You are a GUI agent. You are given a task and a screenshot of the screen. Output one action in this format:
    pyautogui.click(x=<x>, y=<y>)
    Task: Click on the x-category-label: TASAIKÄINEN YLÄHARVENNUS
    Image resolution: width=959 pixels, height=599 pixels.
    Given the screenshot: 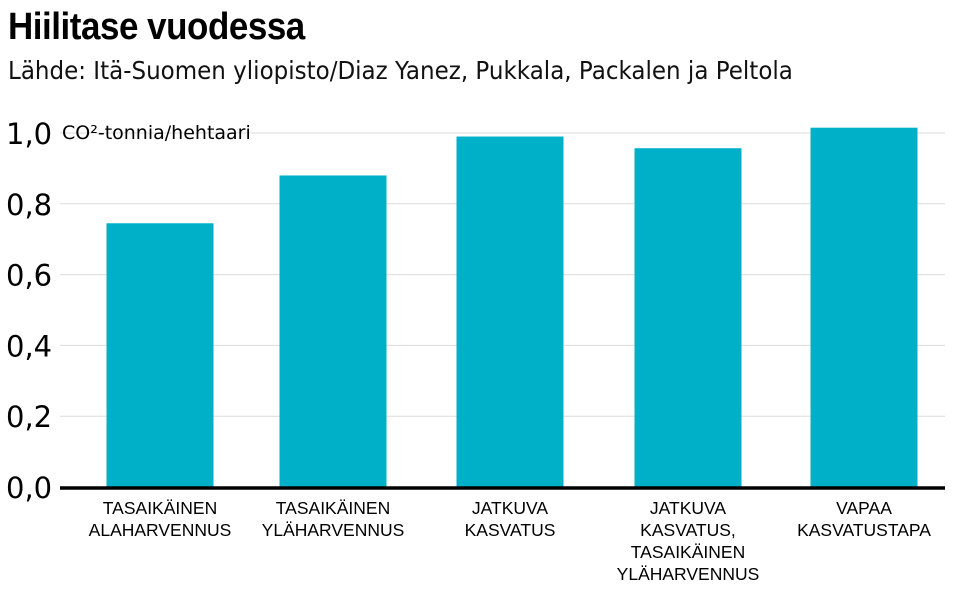 What is the action you would take?
    pyautogui.click(x=333, y=519)
    